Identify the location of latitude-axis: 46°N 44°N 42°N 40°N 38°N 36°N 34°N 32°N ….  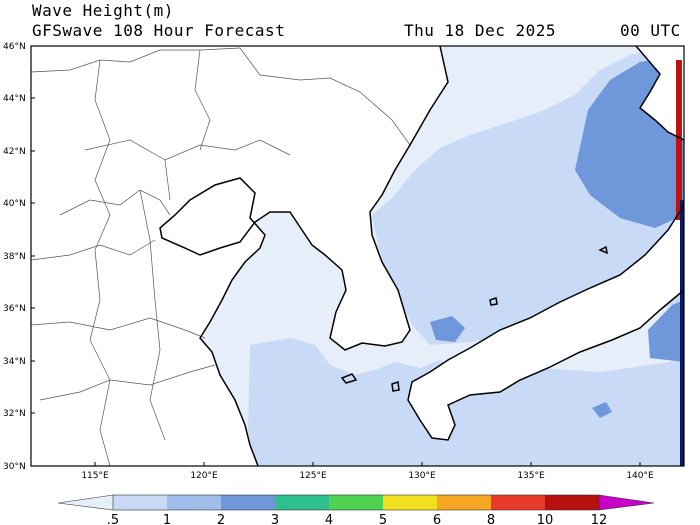
(19, 257).